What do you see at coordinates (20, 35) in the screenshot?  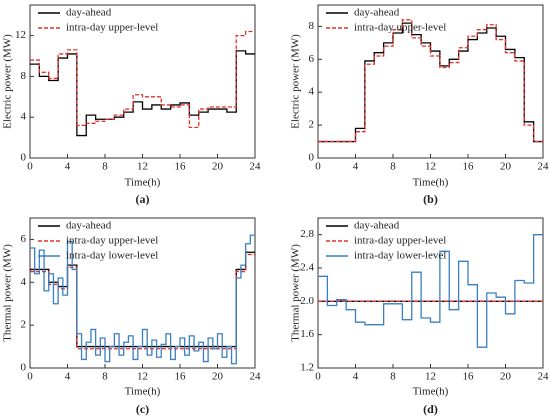 I see `y-tick-label: 12` at bounding box center [20, 35].